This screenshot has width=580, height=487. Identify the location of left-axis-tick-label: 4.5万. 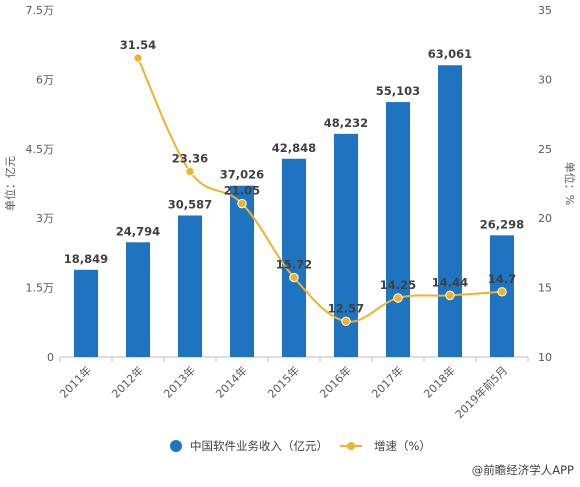
(40, 149).